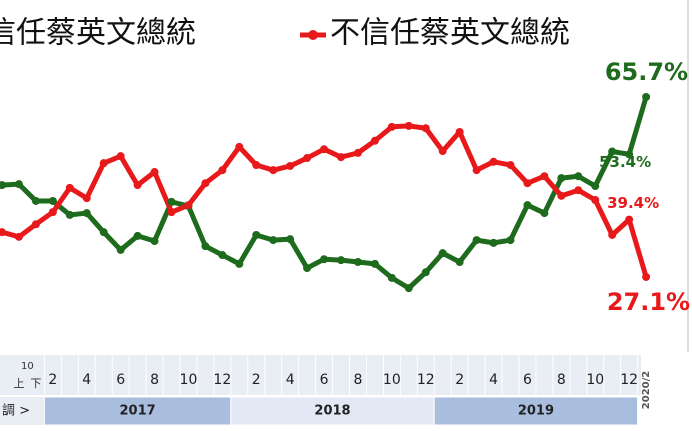 This screenshot has width=692, height=431. I want to click on x-tick-label: 下, so click(35, 383).